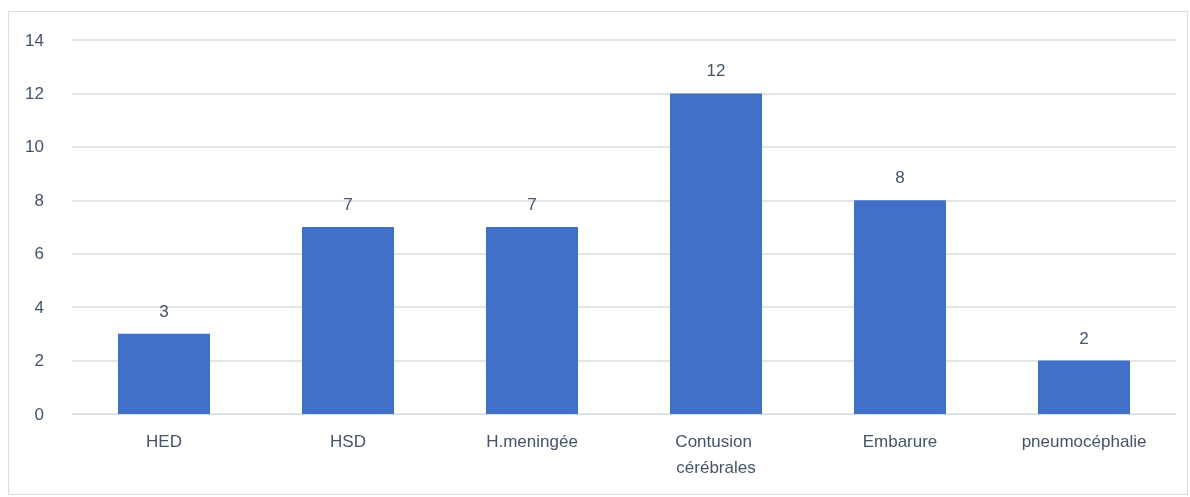  Describe the element at coordinates (39, 361) in the screenshot. I see `y-tick-label: 2` at that location.